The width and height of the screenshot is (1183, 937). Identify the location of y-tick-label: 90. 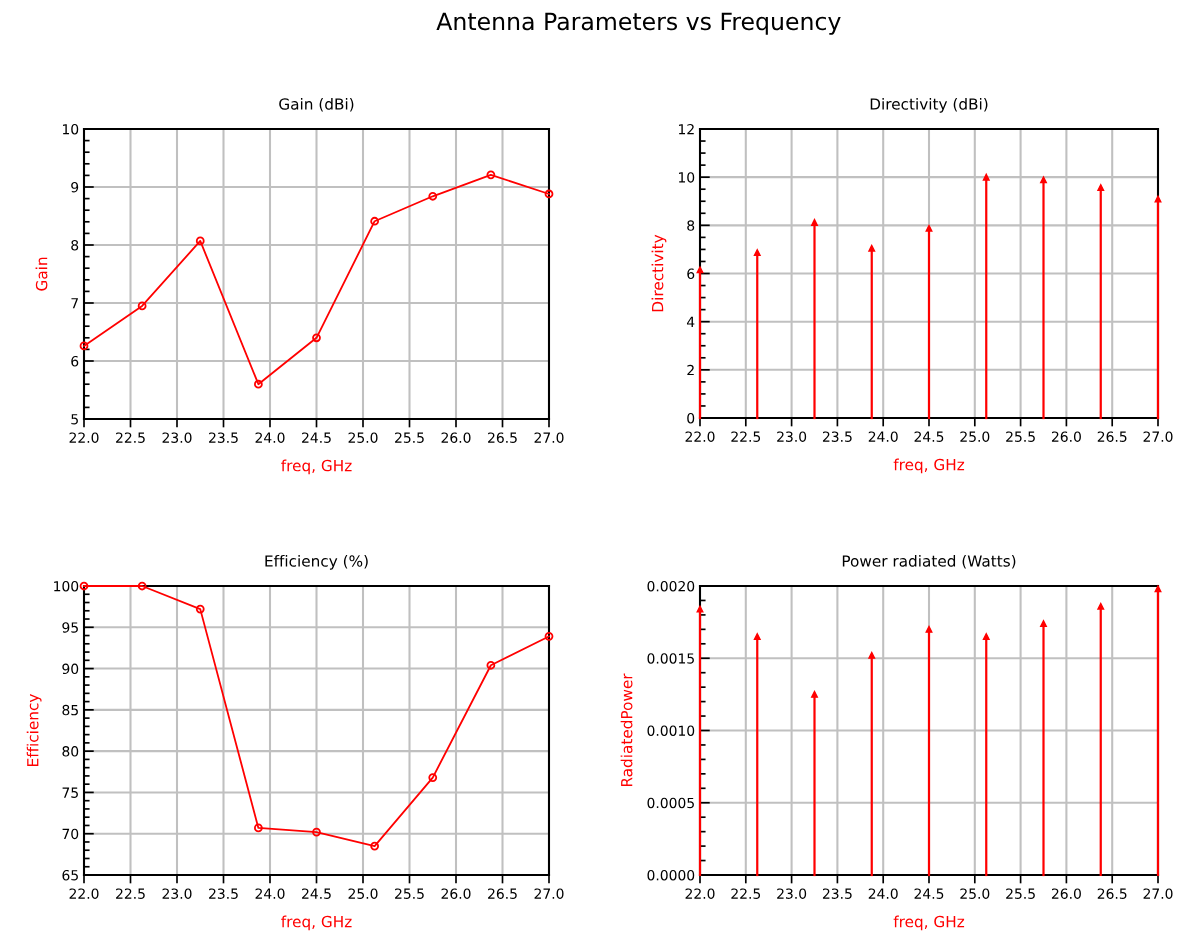
(70, 669).